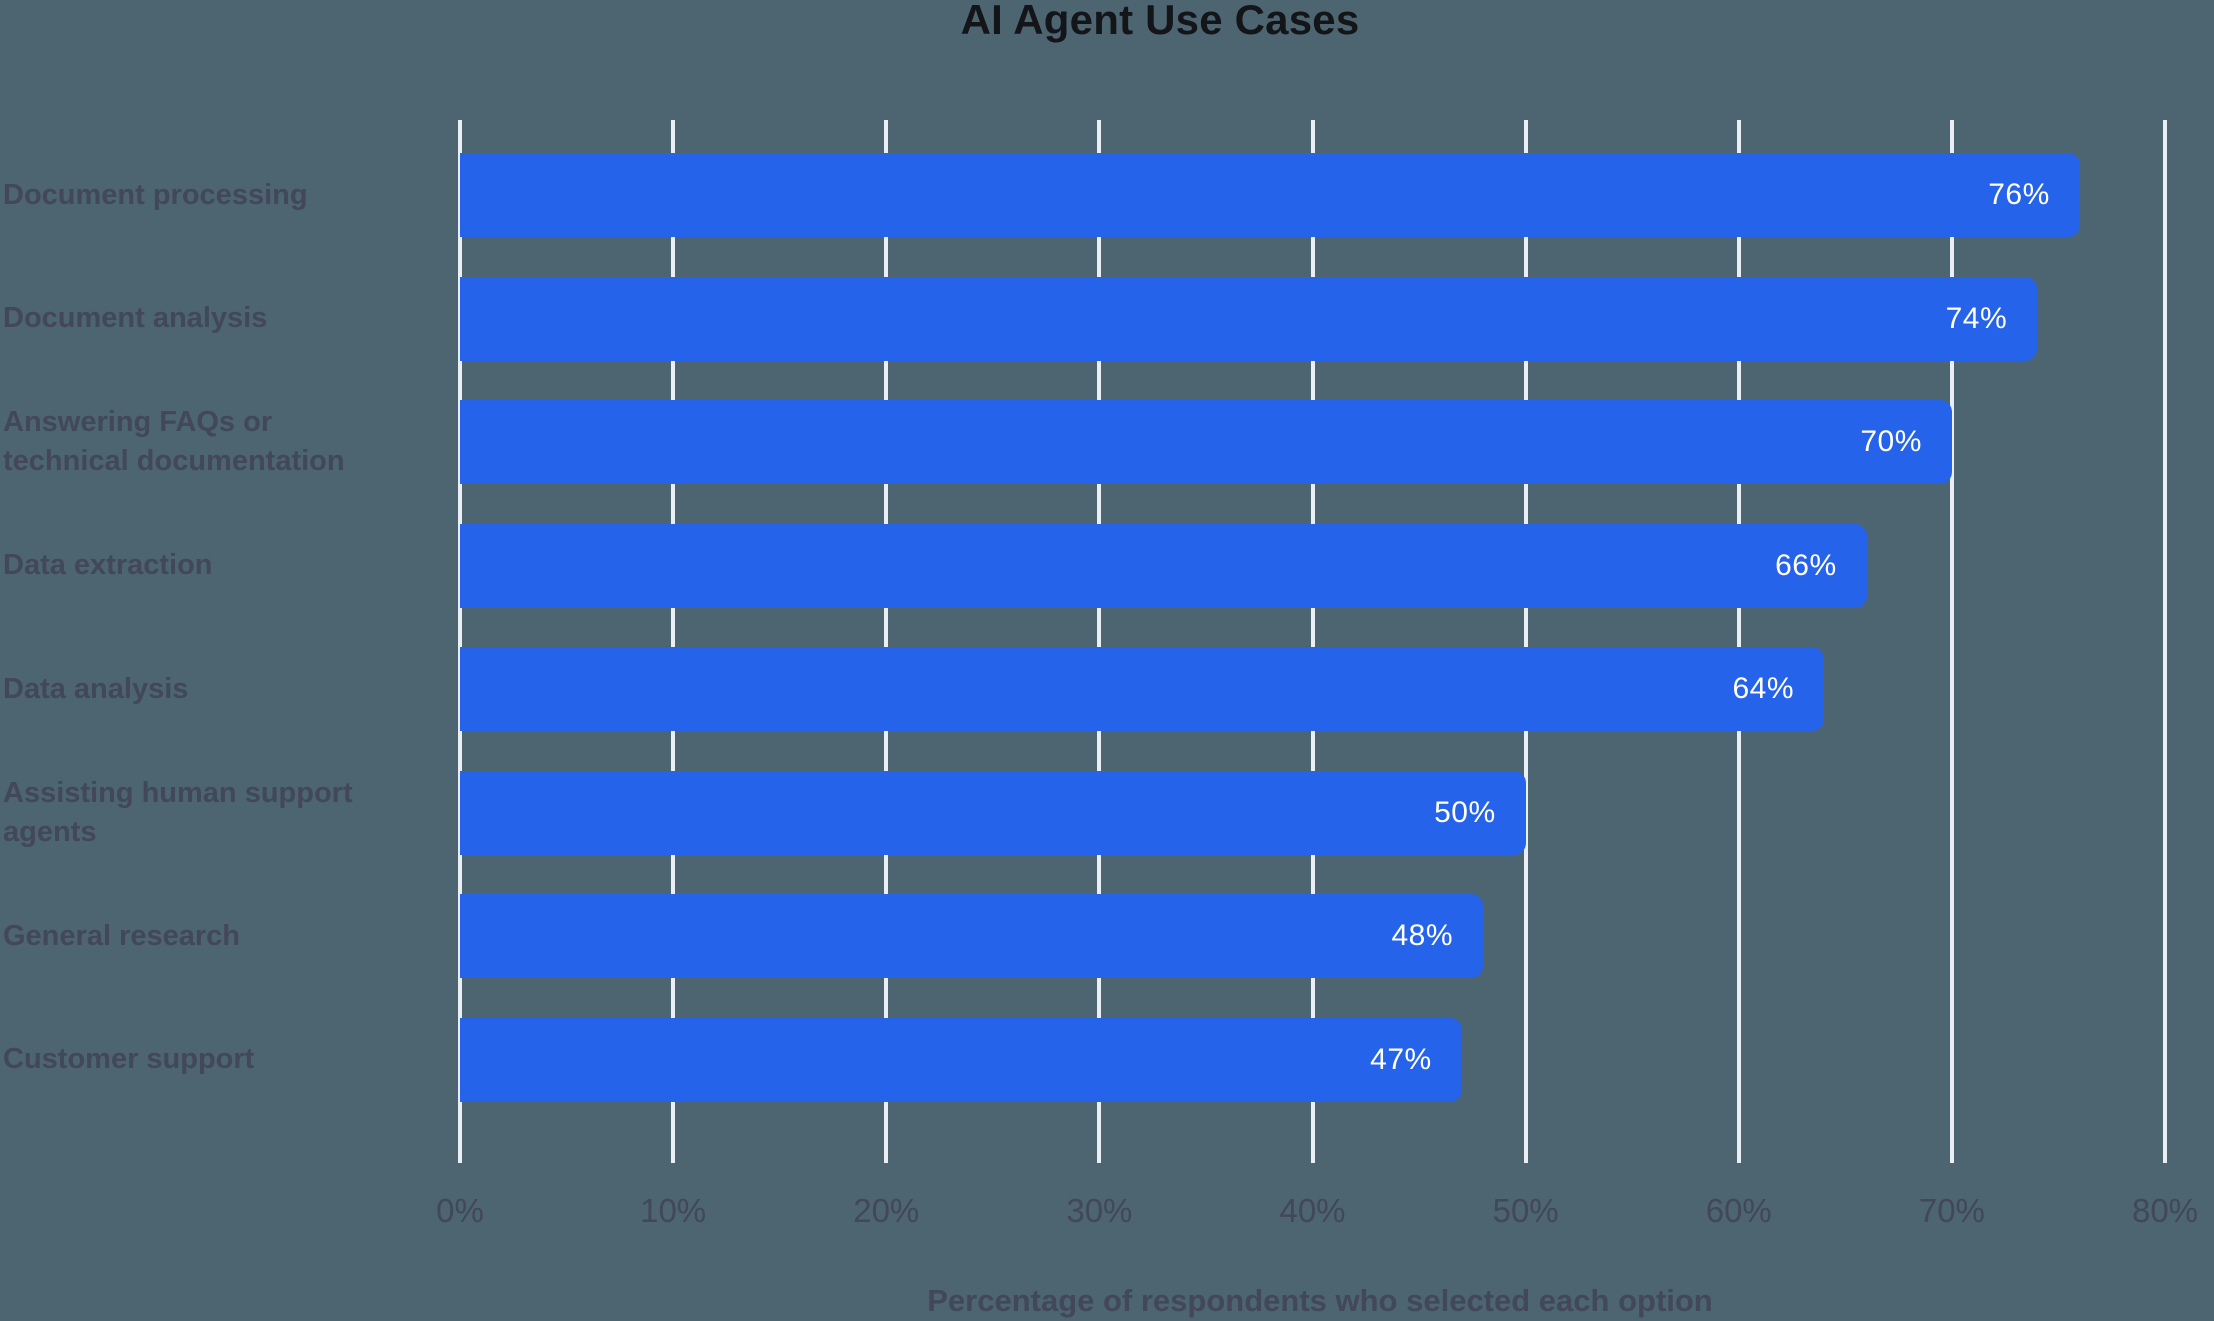 Image resolution: width=2214 pixels, height=1321 pixels. What do you see at coordinates (1142, 689) in the screenshot?
I see `bar: 64%` at bounding box center [1142, 689].